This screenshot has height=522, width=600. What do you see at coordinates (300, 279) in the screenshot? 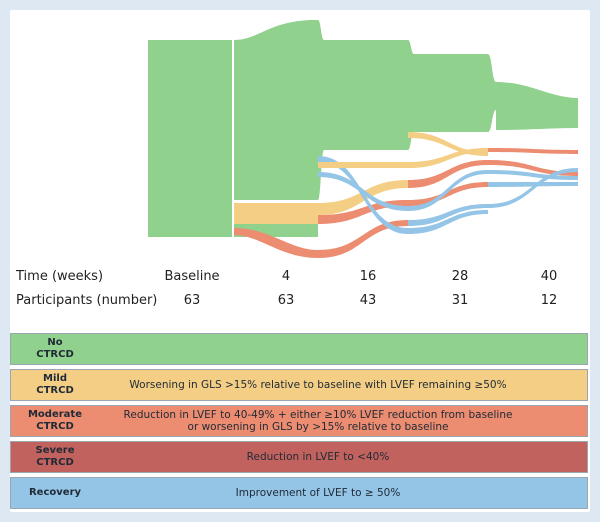
I see `time-axis-row: Time (weeks) Baseline 4 16 28 40` at bounding box center [300, 279].